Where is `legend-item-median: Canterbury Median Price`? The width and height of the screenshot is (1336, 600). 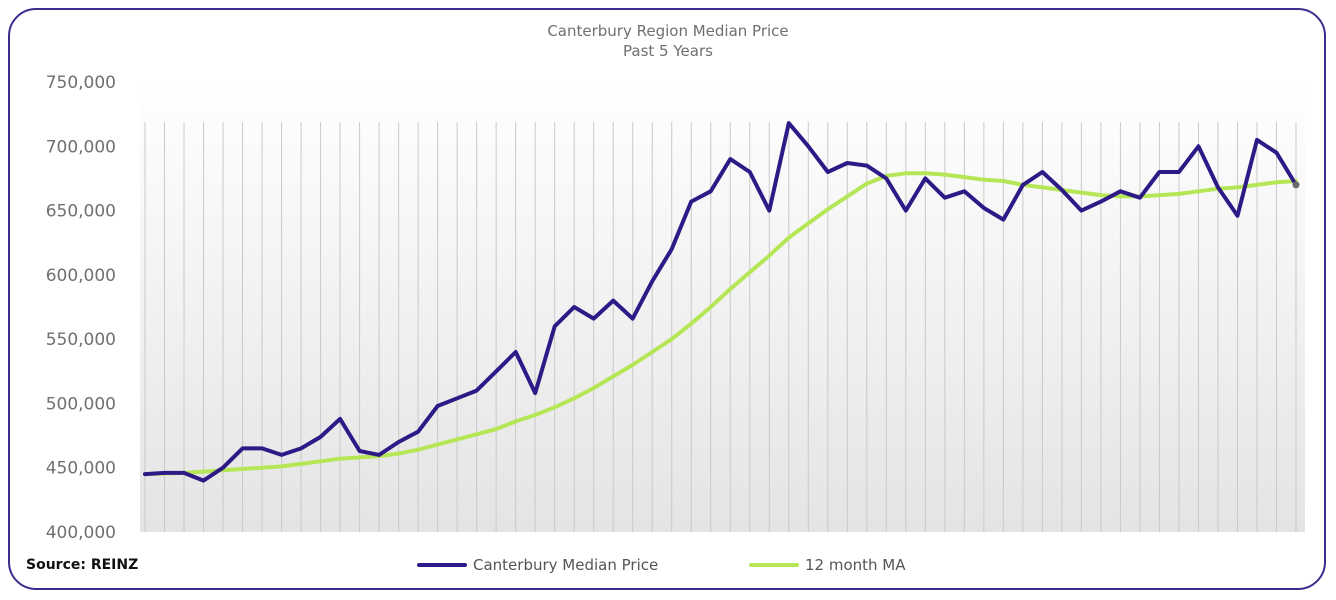 legend-item-median: Canterbury Median Price is located at coordinates (537, 565).